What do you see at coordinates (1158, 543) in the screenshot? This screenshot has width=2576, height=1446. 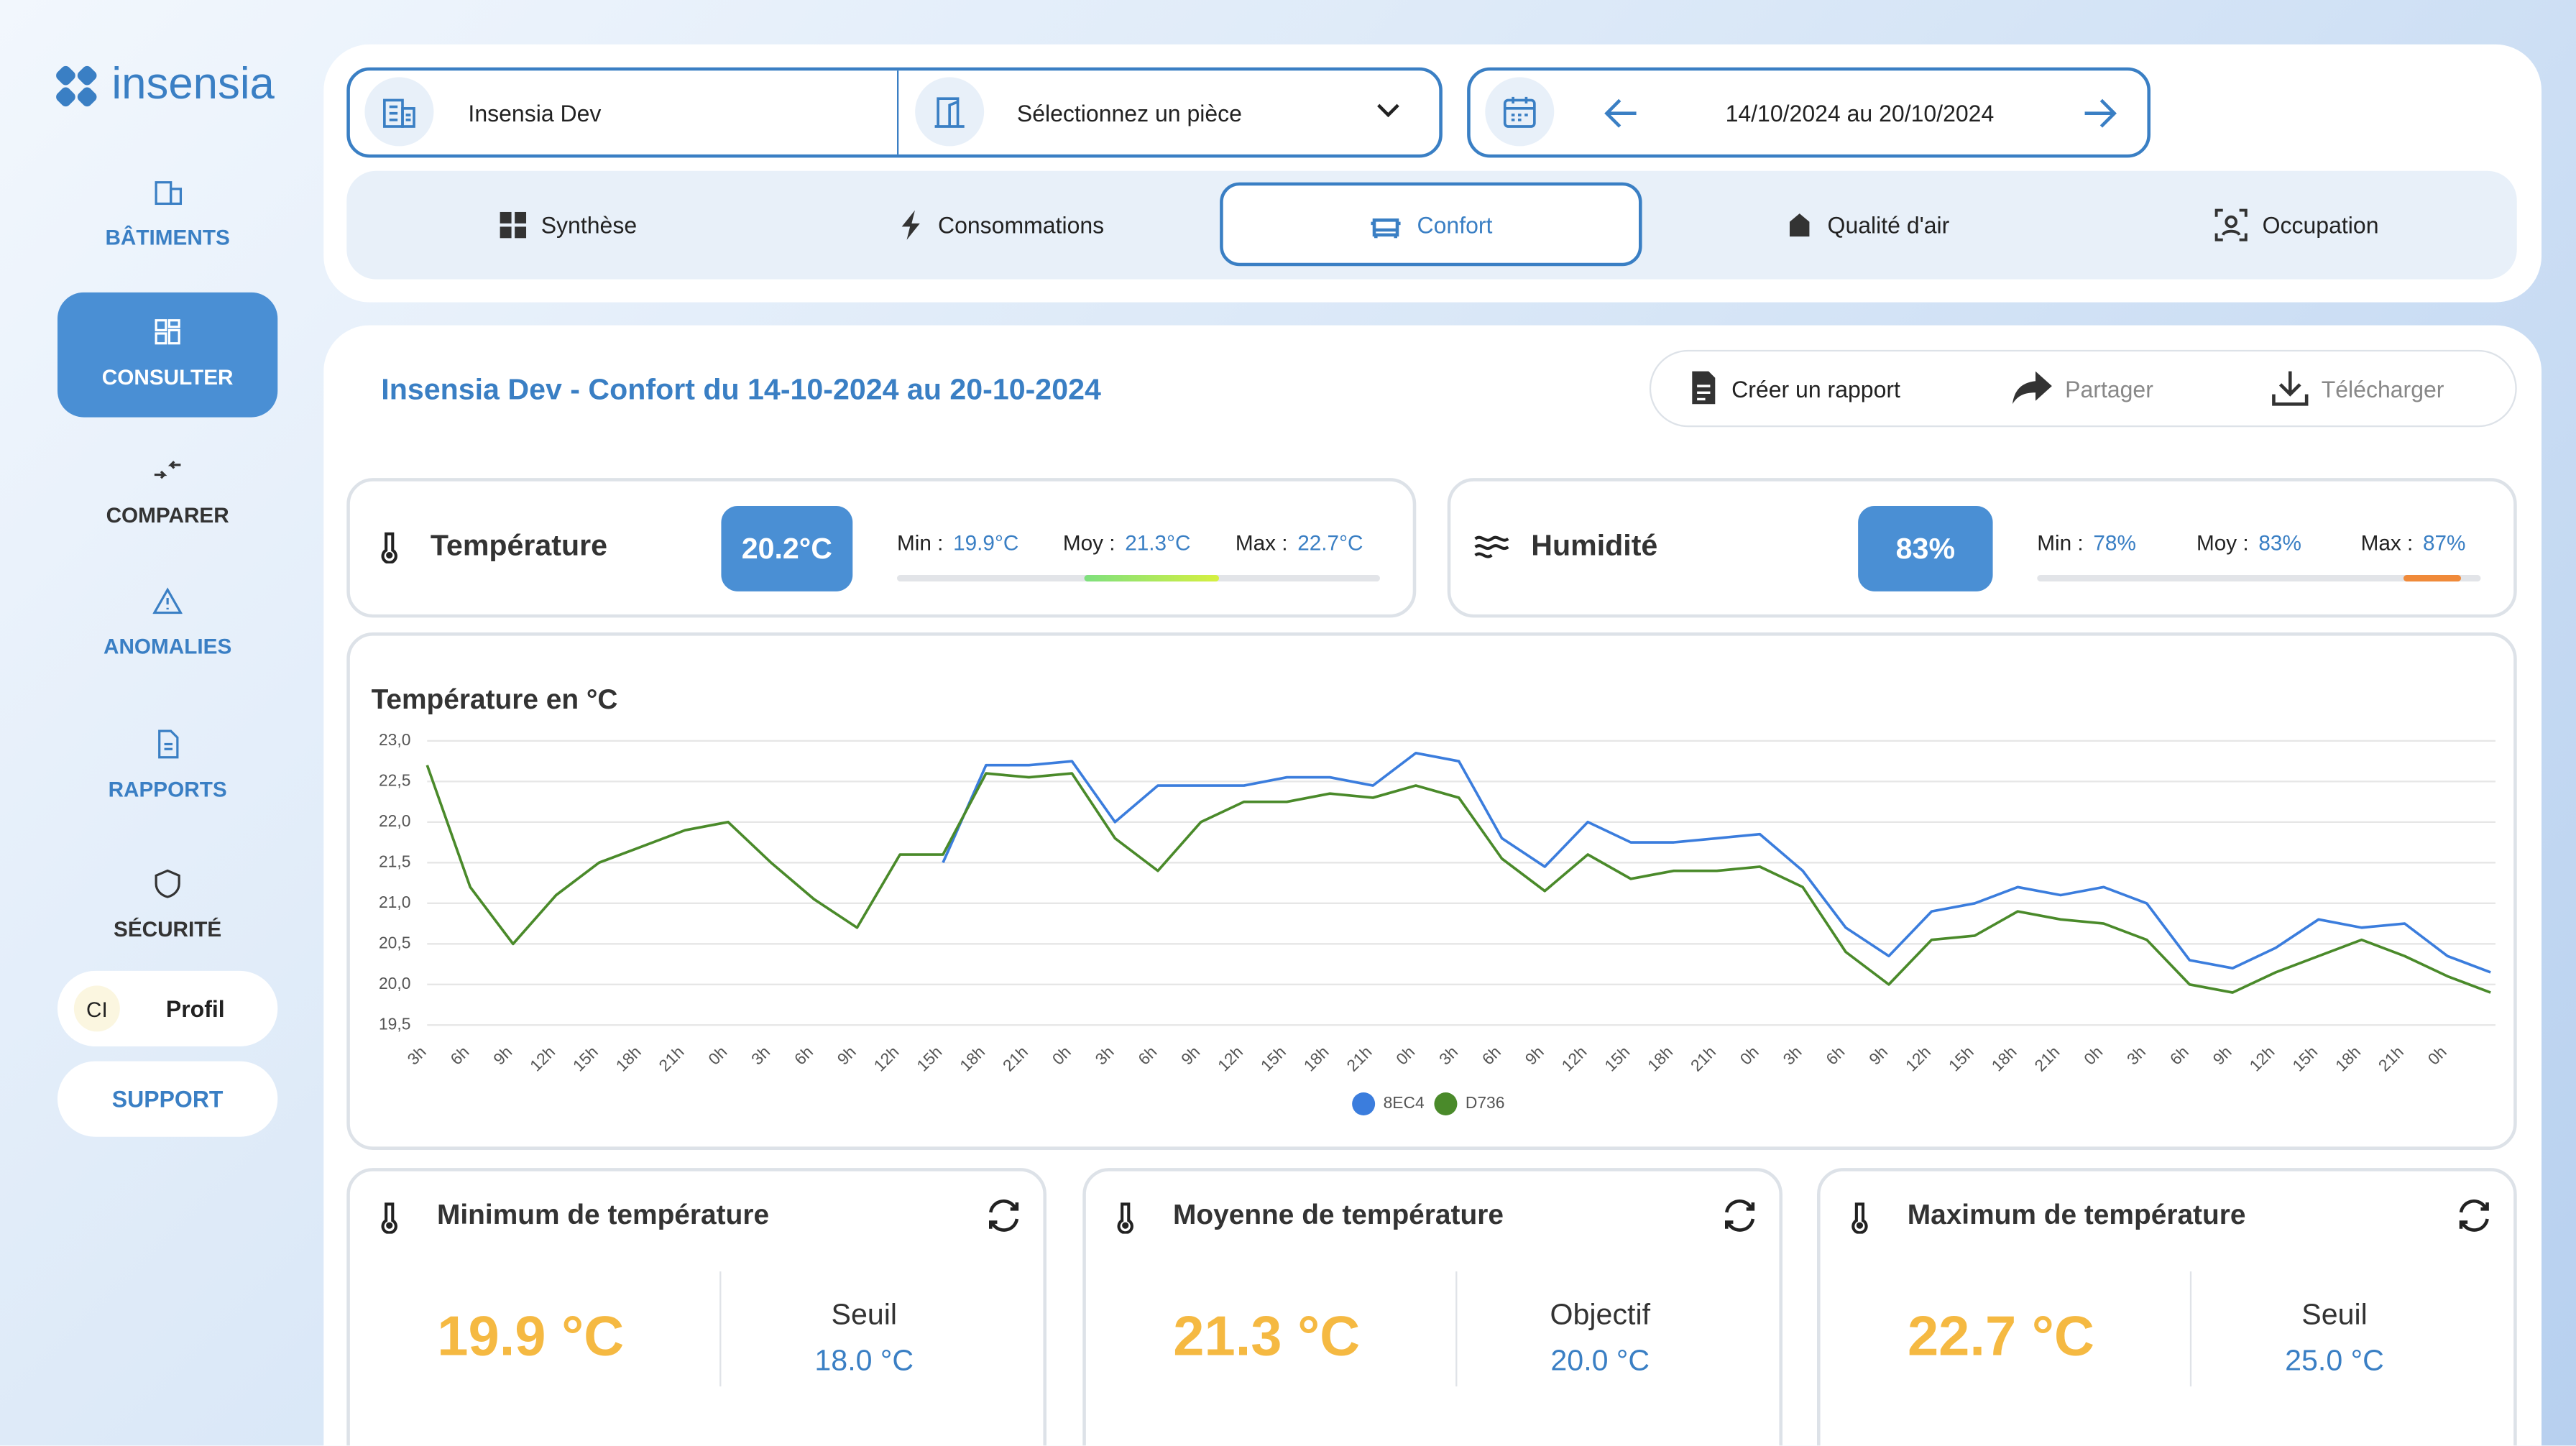 I see `stat-value: 21.3°C` at bounding box center [1158, 543].